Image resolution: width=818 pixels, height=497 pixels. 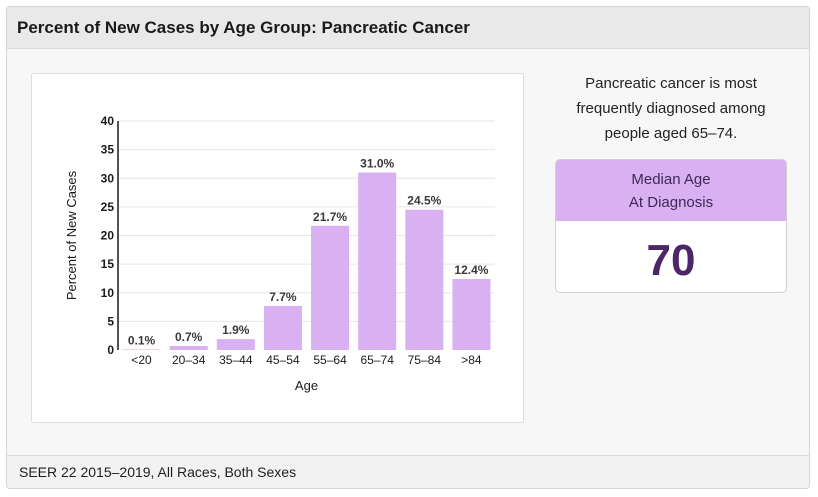 What do you see at coordinates (110, 350) in the screenshot?
I see `y-tick-label: 0` at bounding box center [110, 350].